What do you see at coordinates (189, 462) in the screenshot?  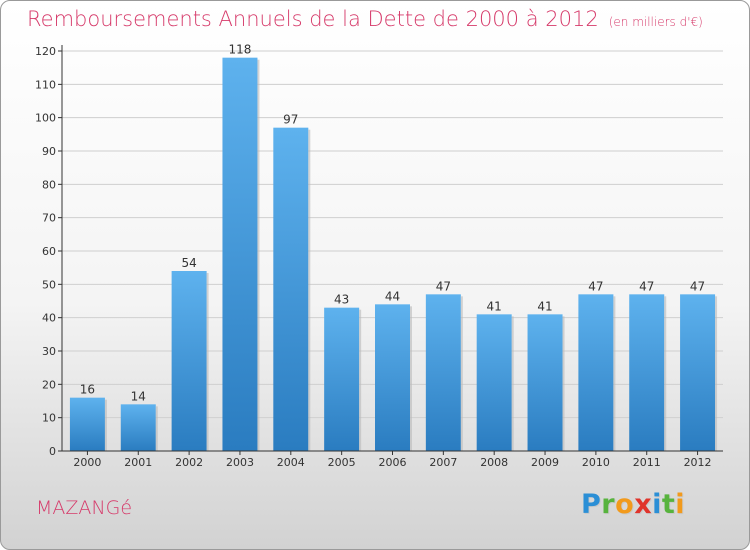 I see `x-tick-label: 2002` at bounding box center [189, 462].